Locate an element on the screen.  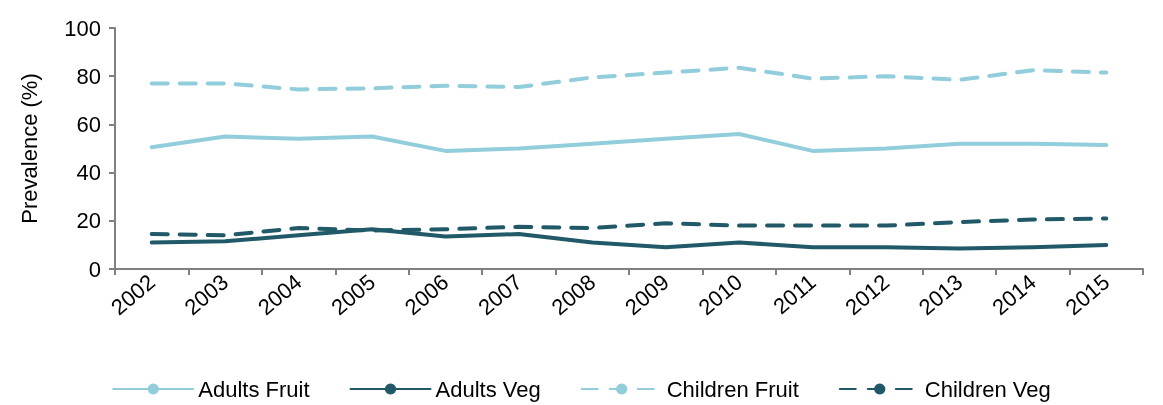
legend-label: Children Veg is located at coordinates (987, 389).